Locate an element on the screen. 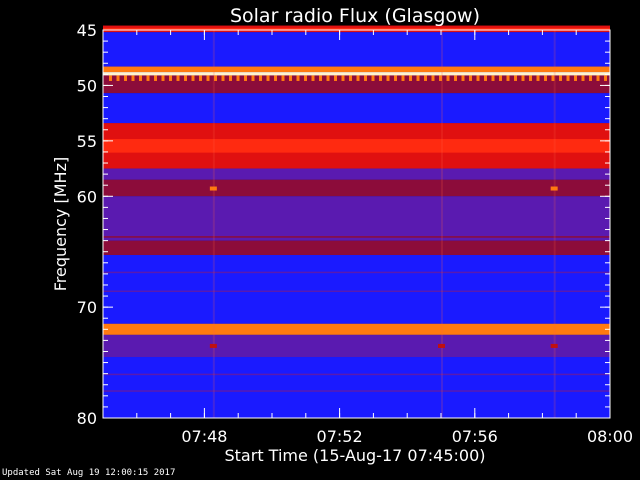 Image resolution: width=640 pixels, height=480 pixels. y-tick-label: 80 is located at coordinates (87, 418).